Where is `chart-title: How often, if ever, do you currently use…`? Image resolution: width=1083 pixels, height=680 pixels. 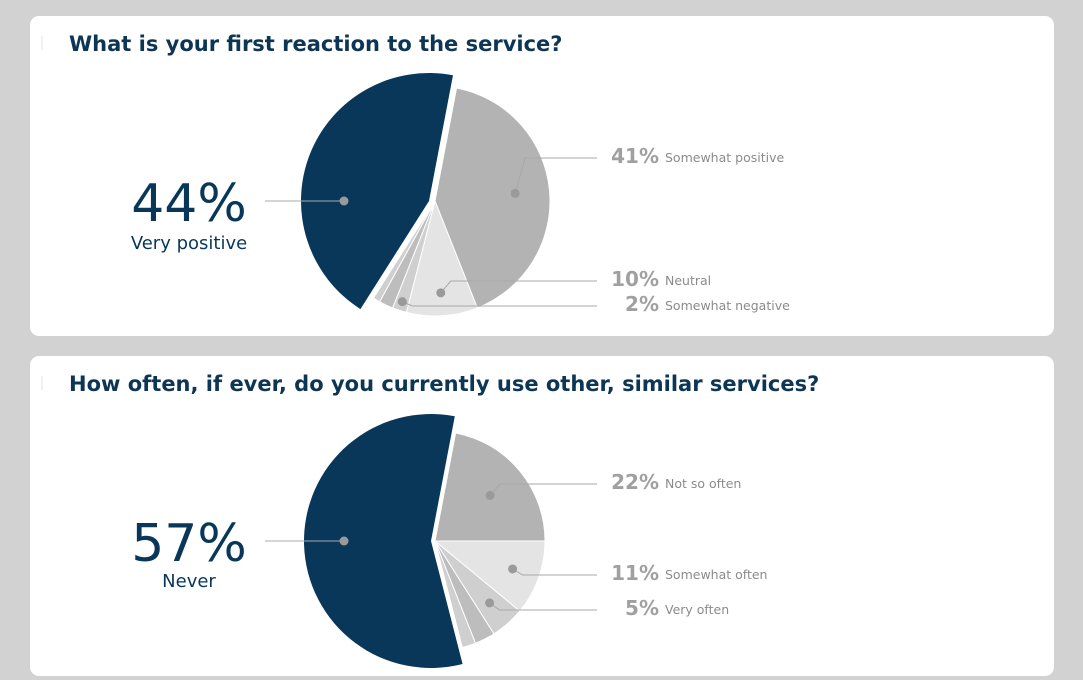 chart-title: How often, if ever, do you currently use… is located at coordinates (444, 384).